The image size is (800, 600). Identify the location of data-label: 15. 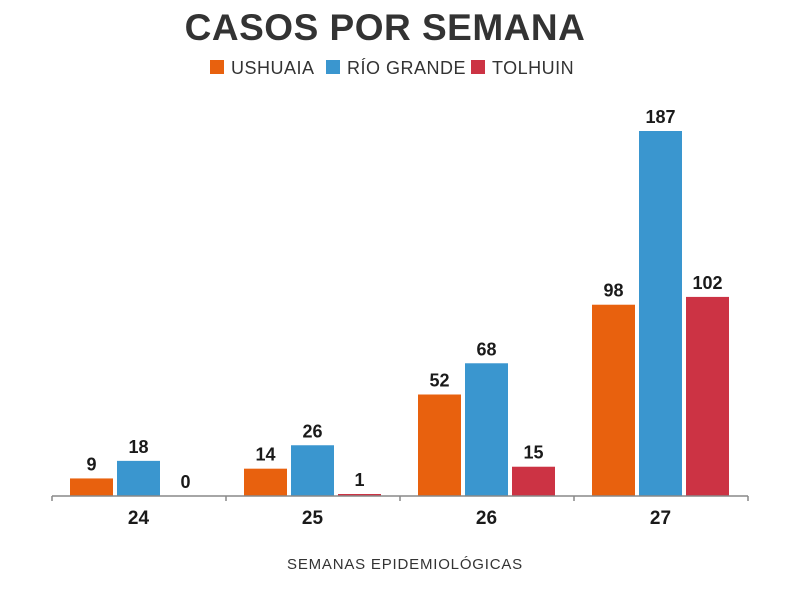
(533, 453).